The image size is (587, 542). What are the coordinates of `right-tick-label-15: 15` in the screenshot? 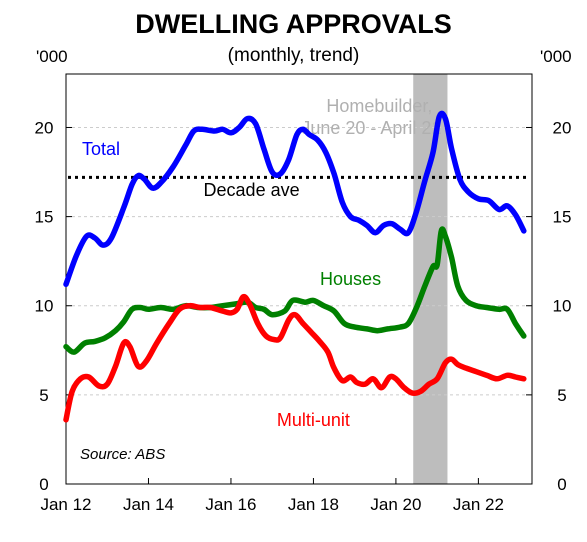 It's located at (562, 217).